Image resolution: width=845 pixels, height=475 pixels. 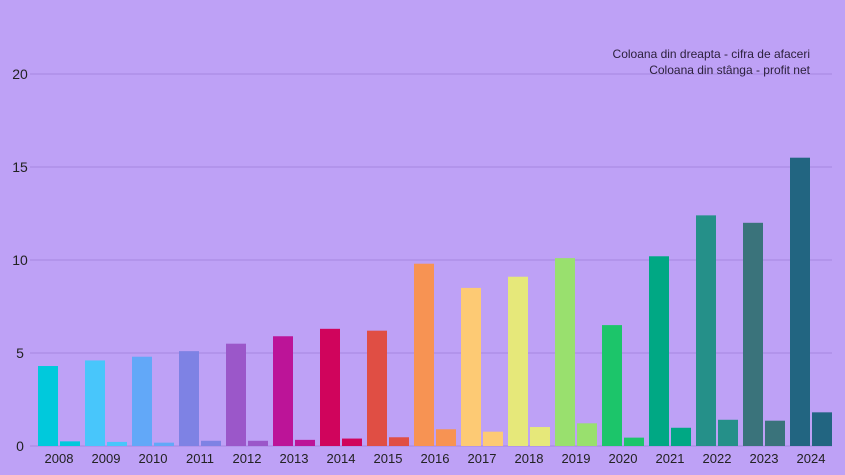 I want to click on x-tick-label: 2020, so click(x=623, y=458).